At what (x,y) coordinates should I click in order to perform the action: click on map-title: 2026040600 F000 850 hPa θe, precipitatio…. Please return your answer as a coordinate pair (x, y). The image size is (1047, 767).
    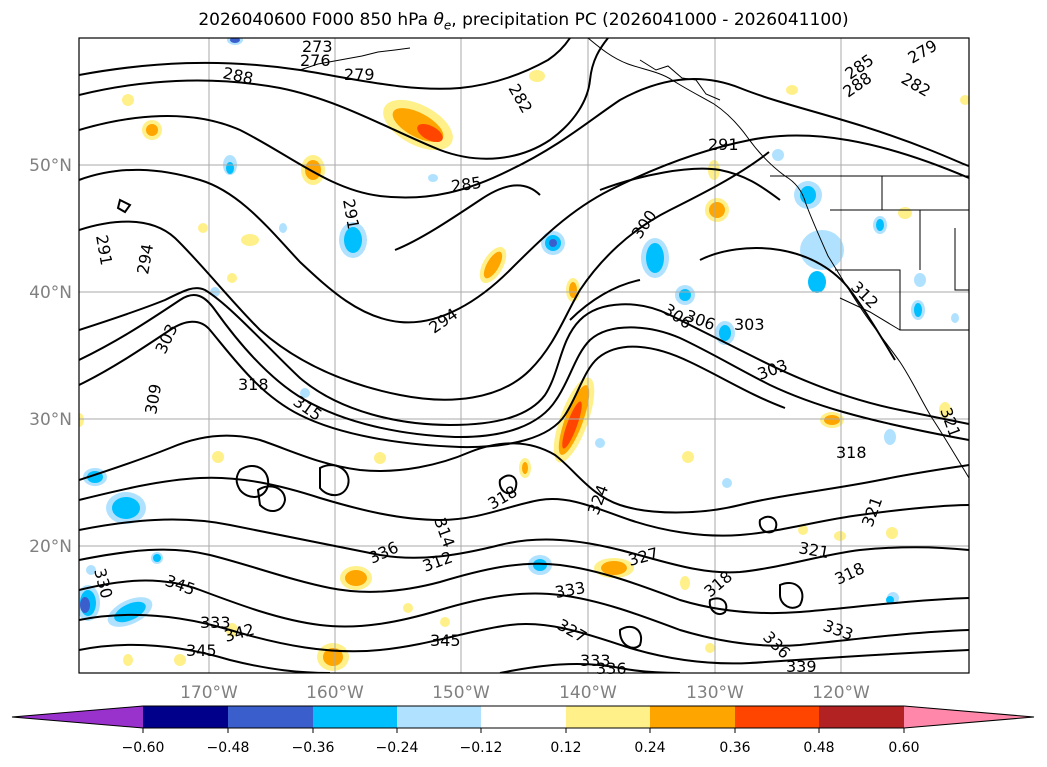
    Looking at the image, I should click on (523, 21).